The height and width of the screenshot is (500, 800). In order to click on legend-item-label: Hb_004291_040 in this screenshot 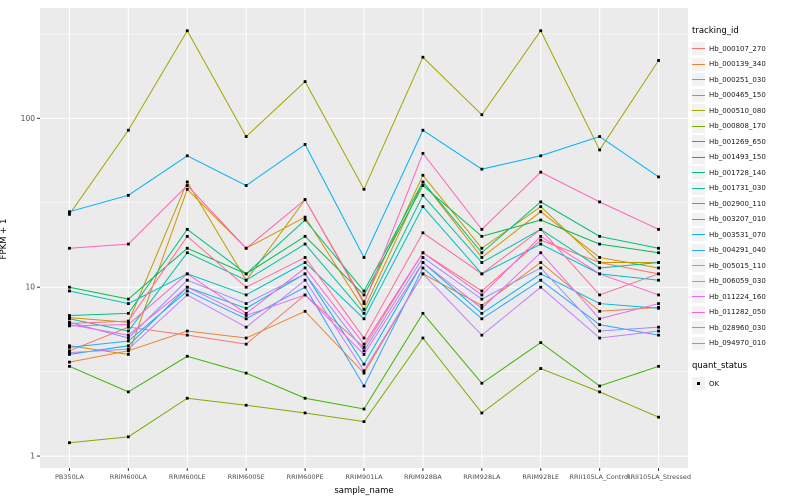, I will do `click(737, 250)`.